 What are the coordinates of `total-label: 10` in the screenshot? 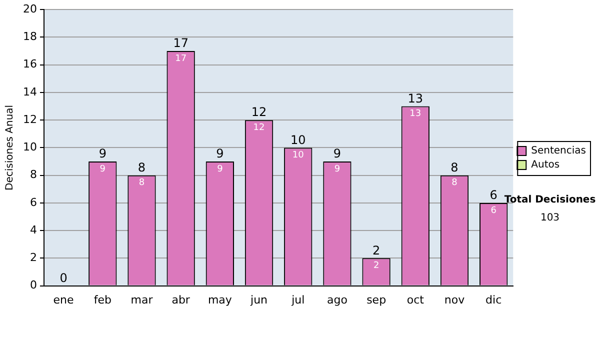 It's located at (298, 139).